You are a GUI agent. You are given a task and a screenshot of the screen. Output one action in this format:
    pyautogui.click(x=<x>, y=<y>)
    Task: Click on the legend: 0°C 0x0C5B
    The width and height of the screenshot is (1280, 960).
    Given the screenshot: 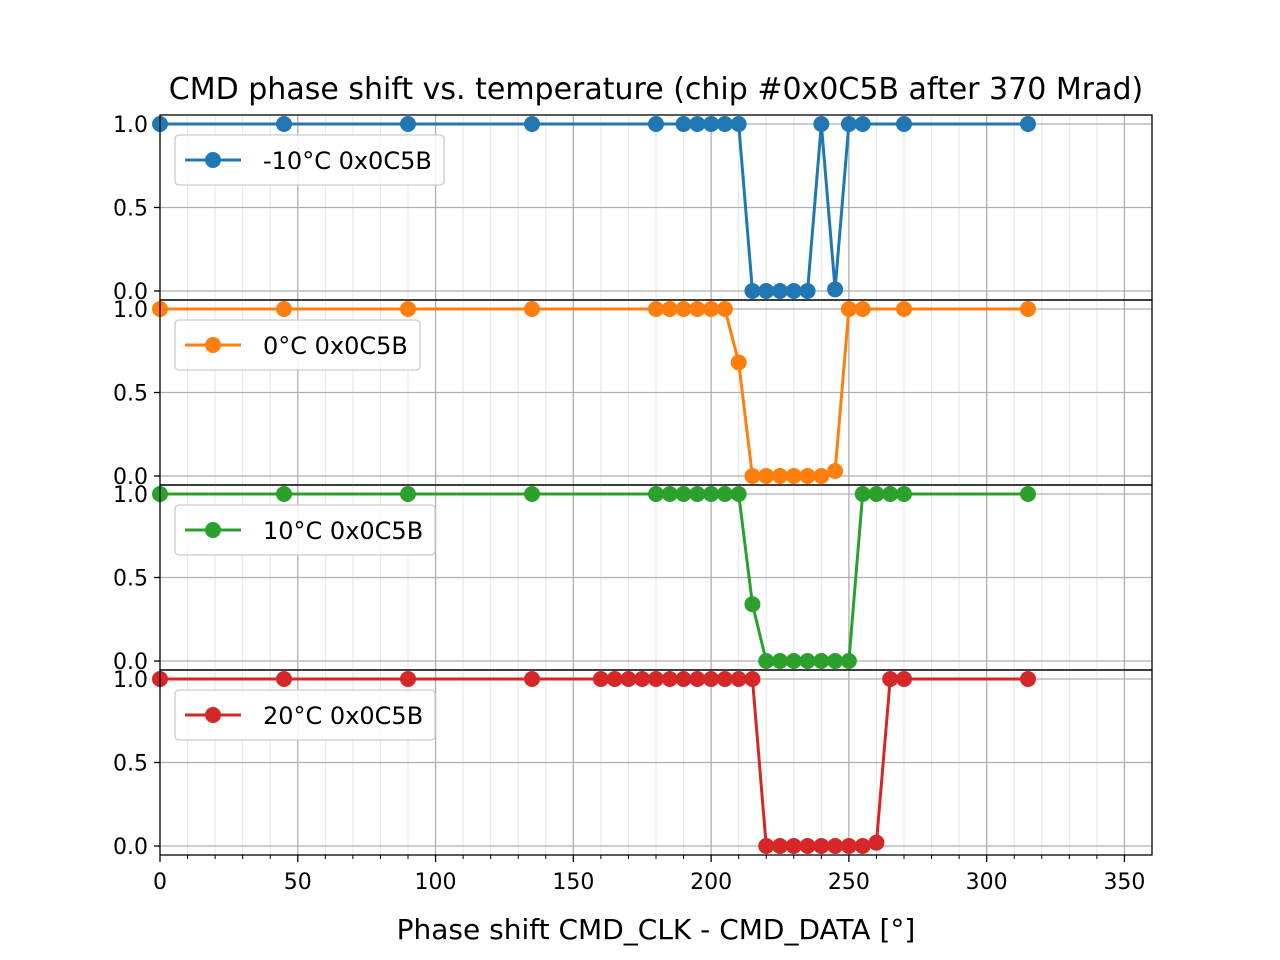 What is the action you would take?
    pyautogui.click(x=297, y=345)
    